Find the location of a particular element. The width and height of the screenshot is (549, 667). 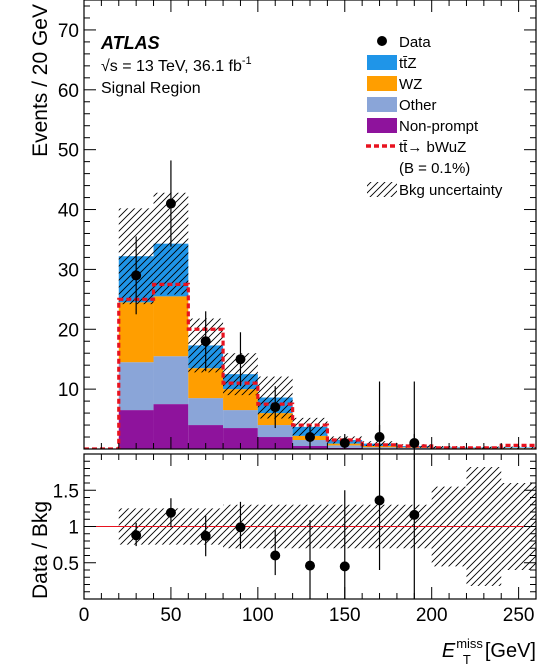

legend-label-nonprompt: Non-prompt is located at coordinates (439, 126).